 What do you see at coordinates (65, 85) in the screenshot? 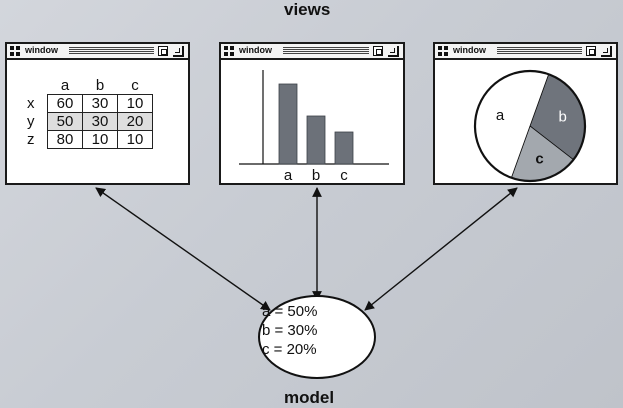
I see `col-header-a: a` at bounding box center [65, 85].